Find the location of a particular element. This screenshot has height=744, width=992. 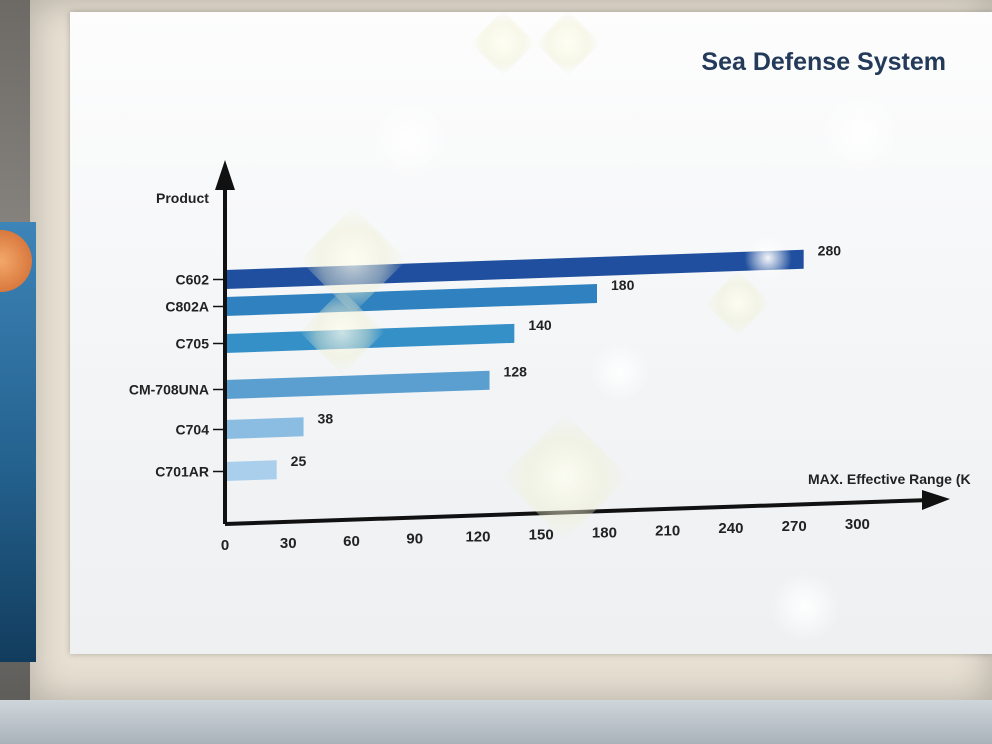

bar-c705 is located at coordinates (370, 338).